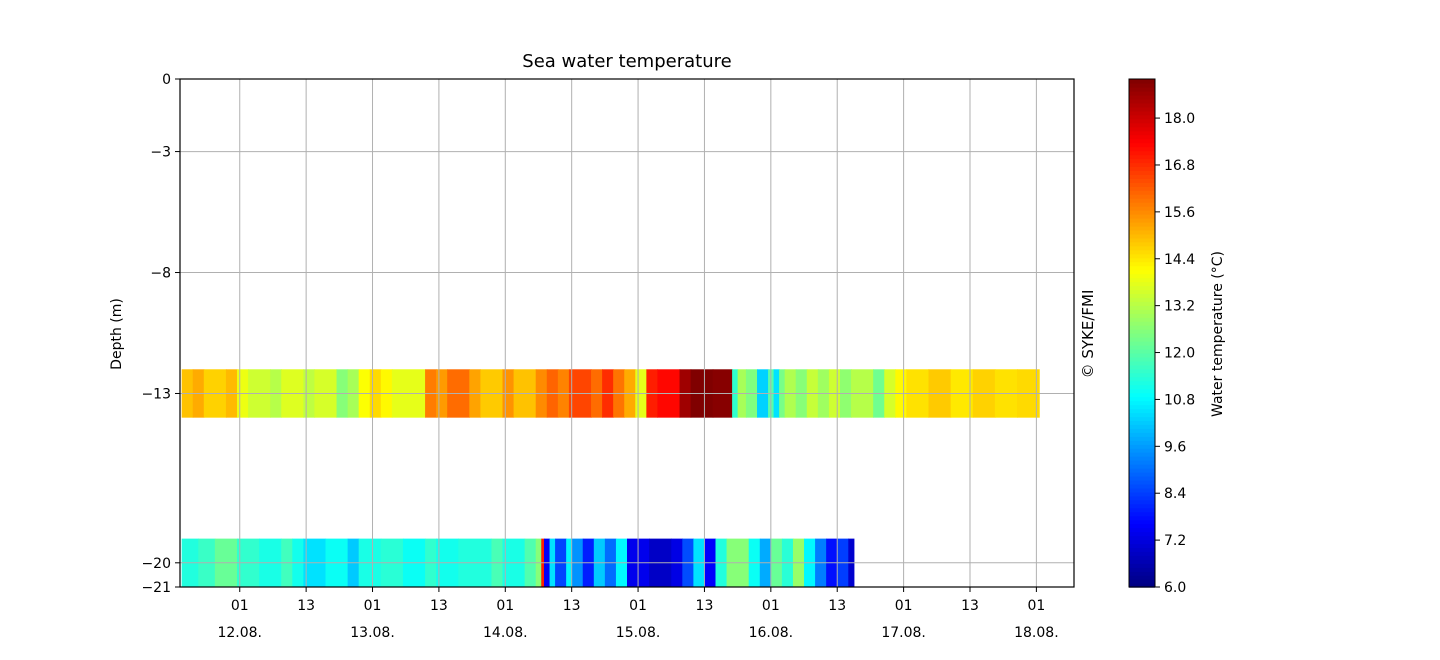 The height and width of the screenshot is (660, 1440). What do you see at coordinates (156, 394) in the screenshot?
I see `y-tick-label: −13` at bounding box center [156, 394].